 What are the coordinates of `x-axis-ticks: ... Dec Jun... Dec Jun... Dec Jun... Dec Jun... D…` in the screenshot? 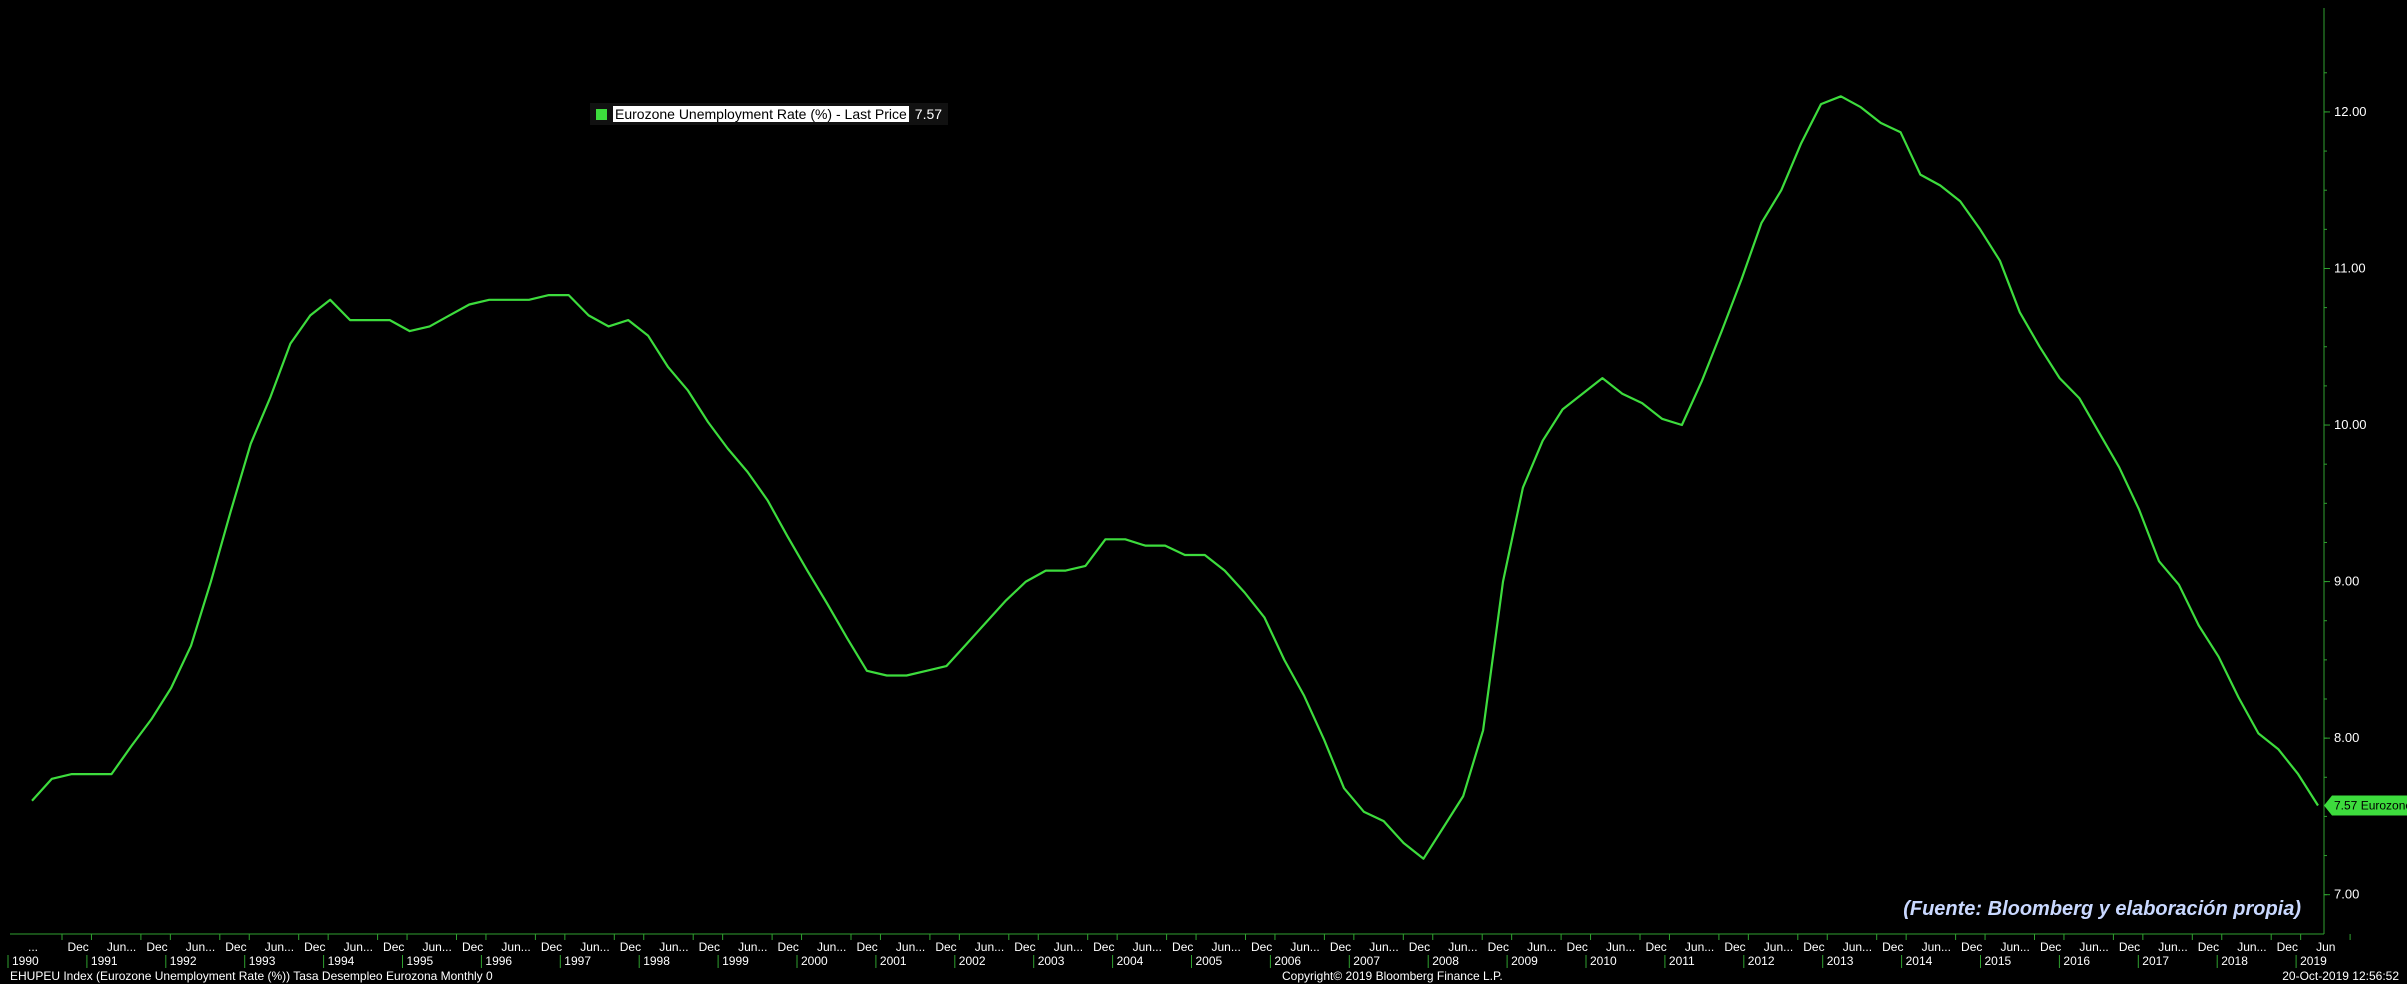 It's located at (1179, 951).